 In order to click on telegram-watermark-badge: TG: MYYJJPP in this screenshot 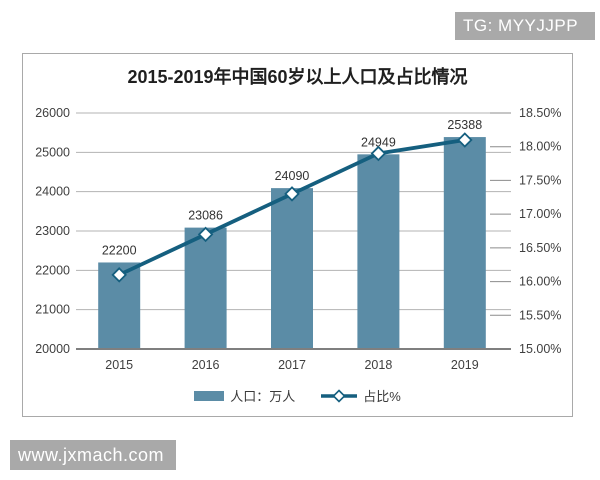, I will do `click(525, 26)`.